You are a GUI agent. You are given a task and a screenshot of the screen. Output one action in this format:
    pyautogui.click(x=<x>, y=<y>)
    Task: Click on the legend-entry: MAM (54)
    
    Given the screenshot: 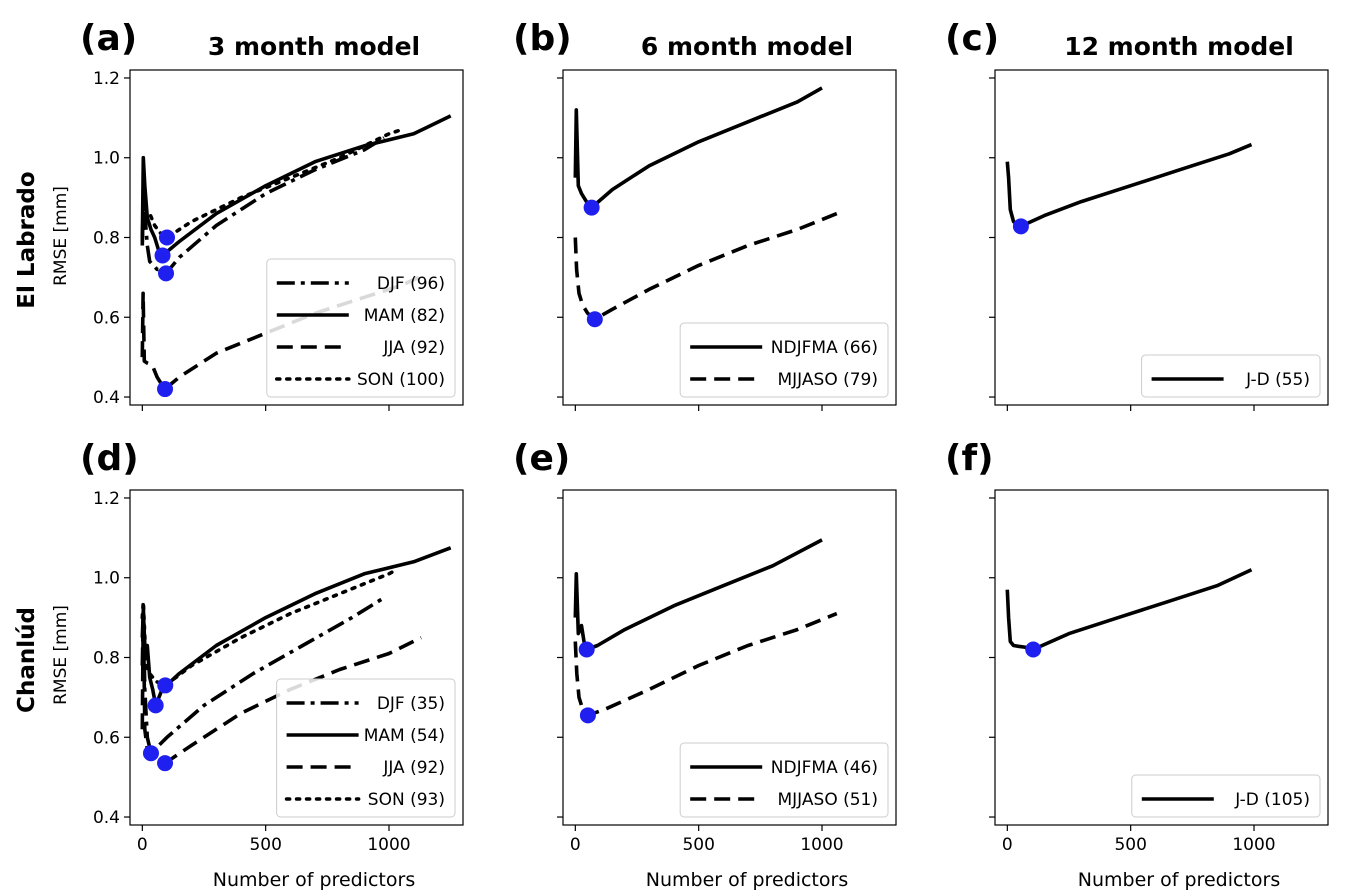 What is the action you would take?
    pyautogui.click(x=404, y=736)
    